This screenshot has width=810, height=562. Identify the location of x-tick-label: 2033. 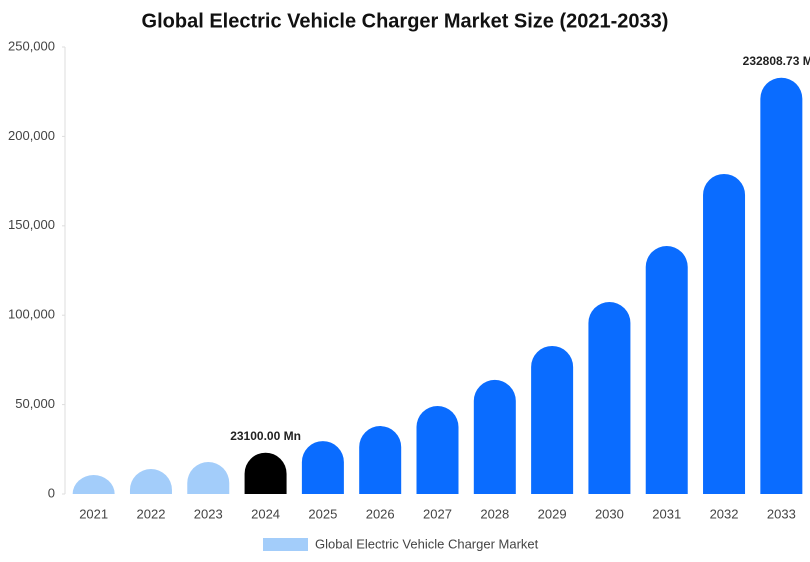
(781, 513).